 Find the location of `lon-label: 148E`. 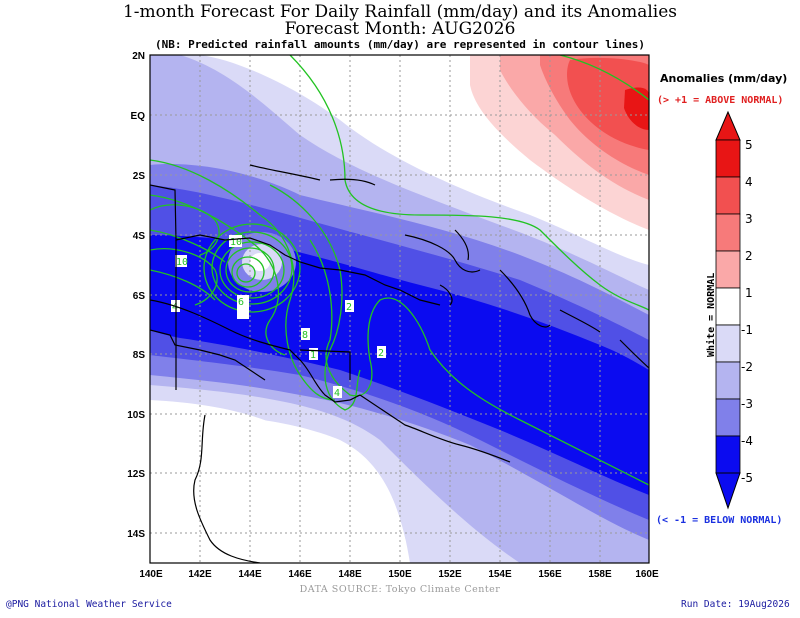

lon-label: 148E is located at coordinates (350, 574).